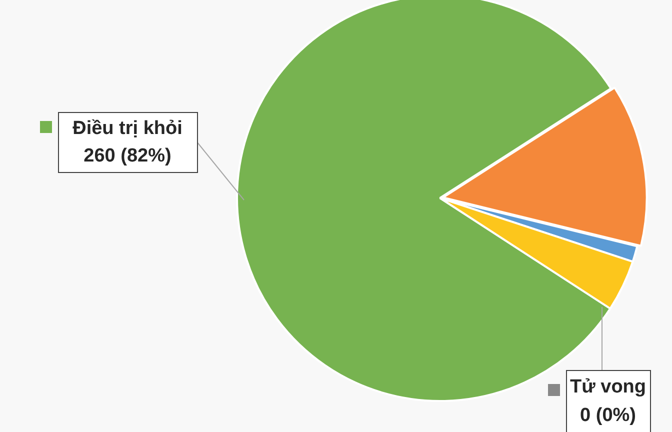 This screenshot has width=672, height=432. I want to click on legend-label: Tử vong, so click(608, 387).